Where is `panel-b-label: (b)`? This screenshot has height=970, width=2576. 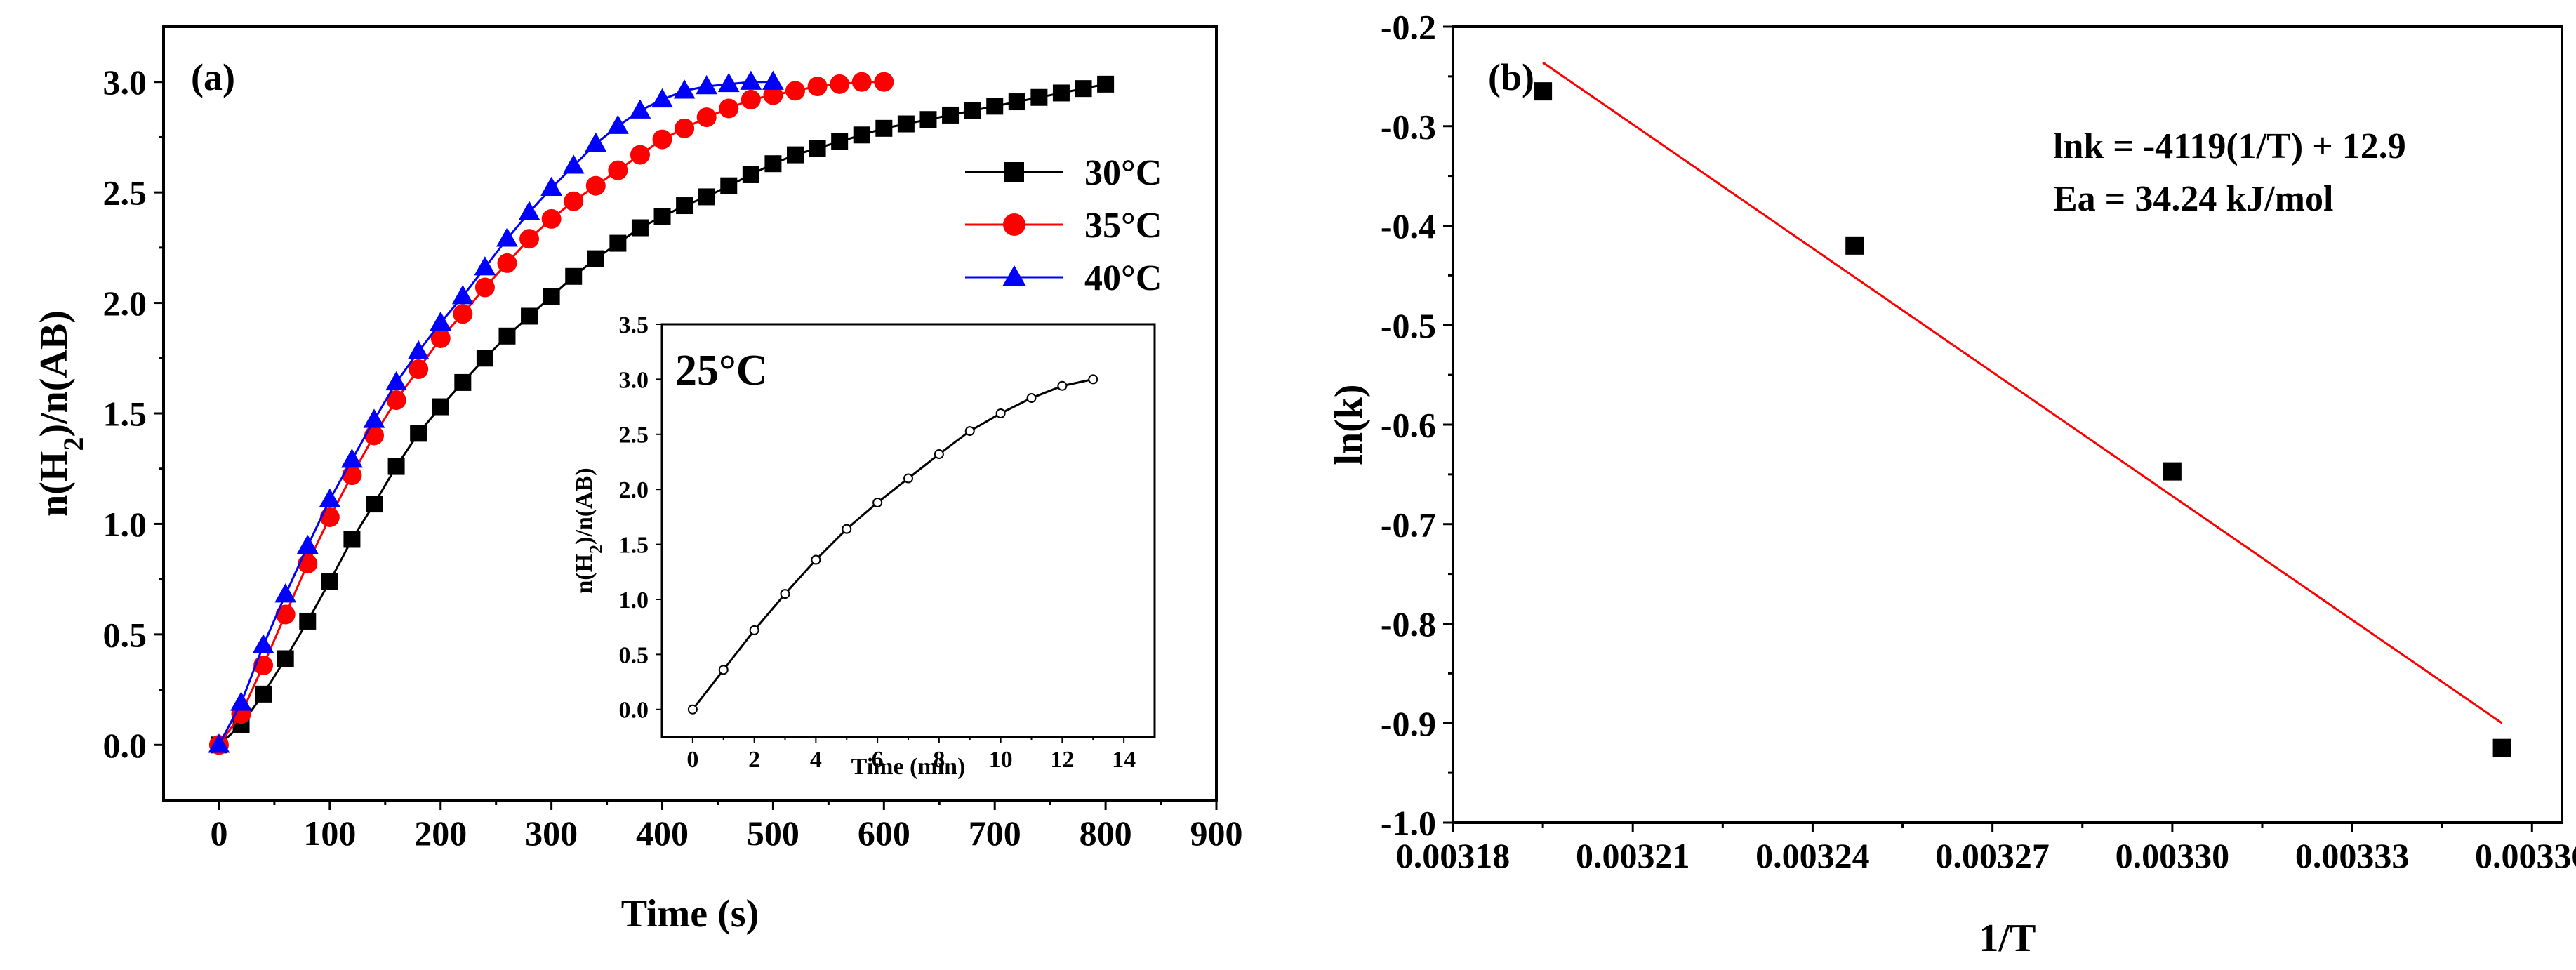
panel-b-label: (b) is located at coordinates (1511, 77).